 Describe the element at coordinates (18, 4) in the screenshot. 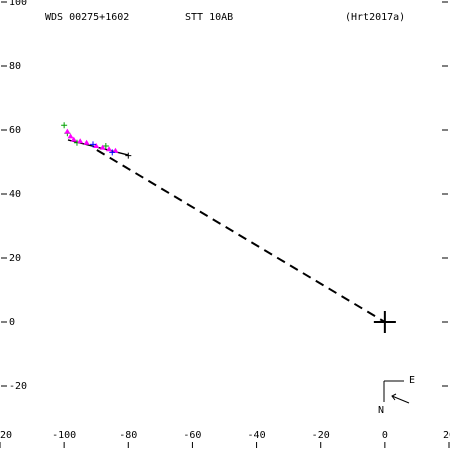

I see `y-tick-label: 100` at that location.